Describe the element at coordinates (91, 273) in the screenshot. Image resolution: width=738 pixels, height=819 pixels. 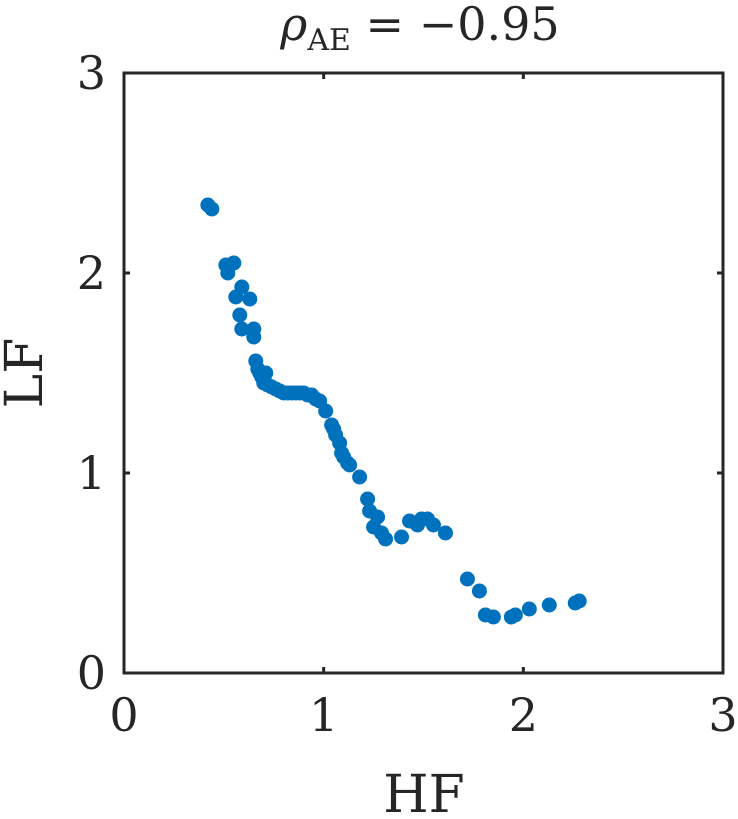
I see `y-tick-label: 2` at that location.